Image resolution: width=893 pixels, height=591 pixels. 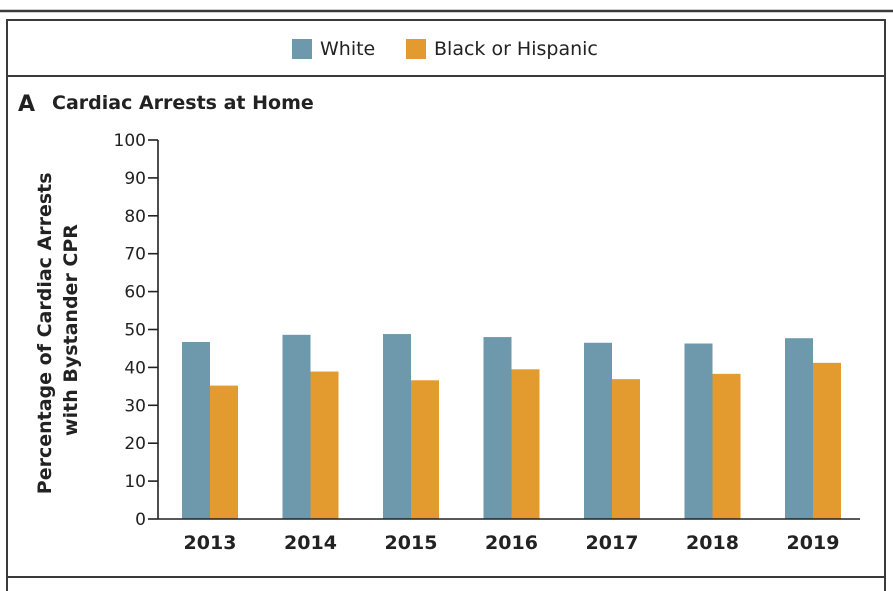 What do you see at coordinates (726, 446) in the screenshot?
I see `bar-black-or-hispanic-2018` at bounding box center [726, 446].